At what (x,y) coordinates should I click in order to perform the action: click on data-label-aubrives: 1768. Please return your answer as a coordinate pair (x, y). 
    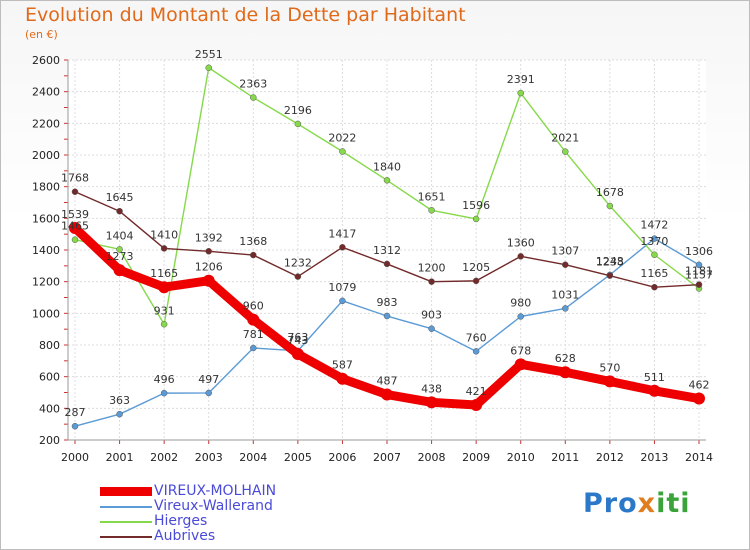
    Looking at the image, I should click on (75, 178).